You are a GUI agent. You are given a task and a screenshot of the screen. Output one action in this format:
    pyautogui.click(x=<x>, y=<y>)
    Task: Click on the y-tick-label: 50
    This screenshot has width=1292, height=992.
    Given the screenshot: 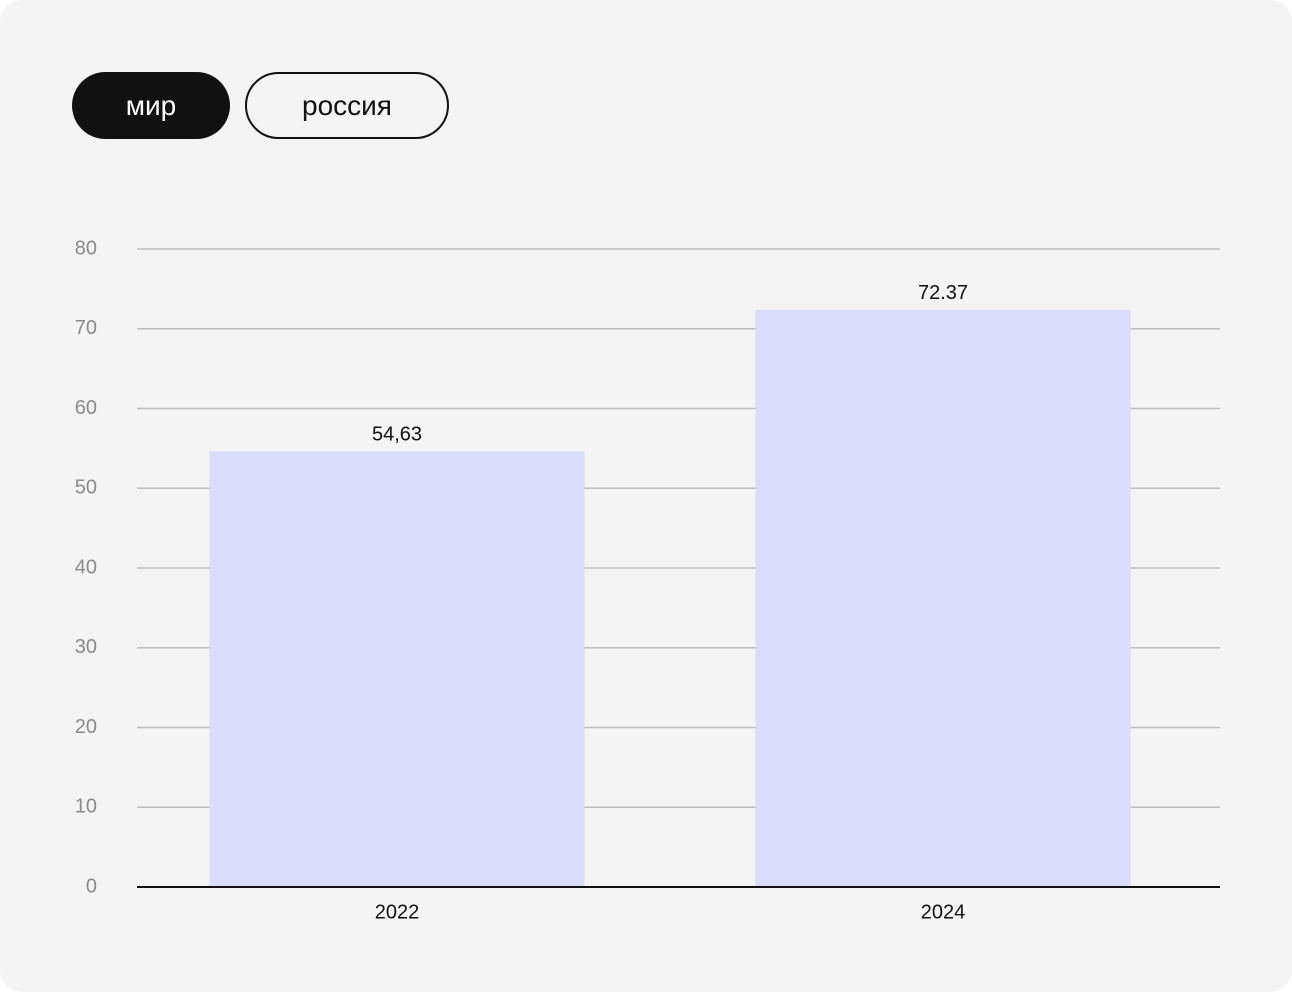 What is the action you would take?
    pyautogui.click(x=86, y=488)
    